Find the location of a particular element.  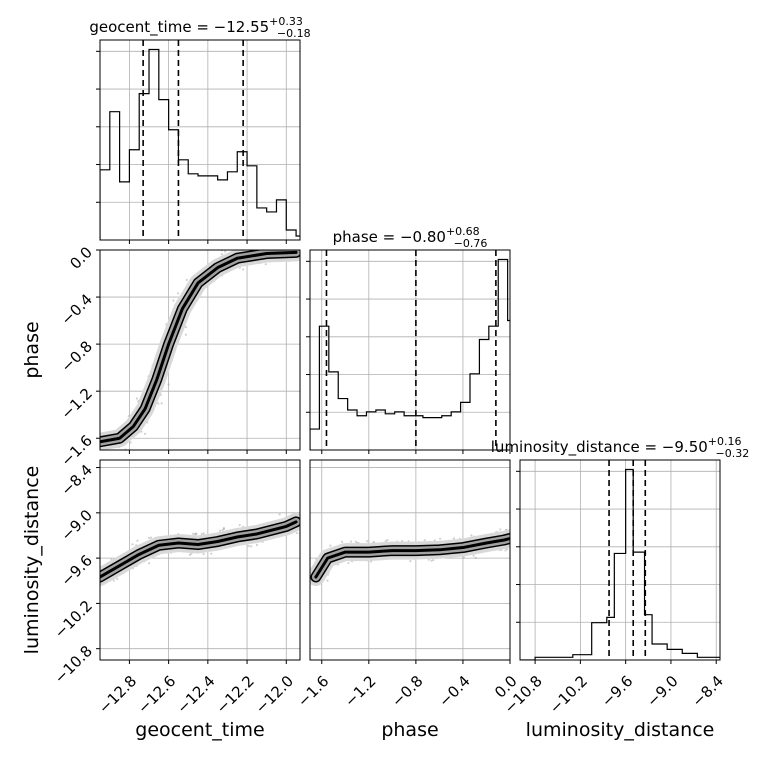

title-main: geocent_time = −12.55 is located at coordinates (179, 27).